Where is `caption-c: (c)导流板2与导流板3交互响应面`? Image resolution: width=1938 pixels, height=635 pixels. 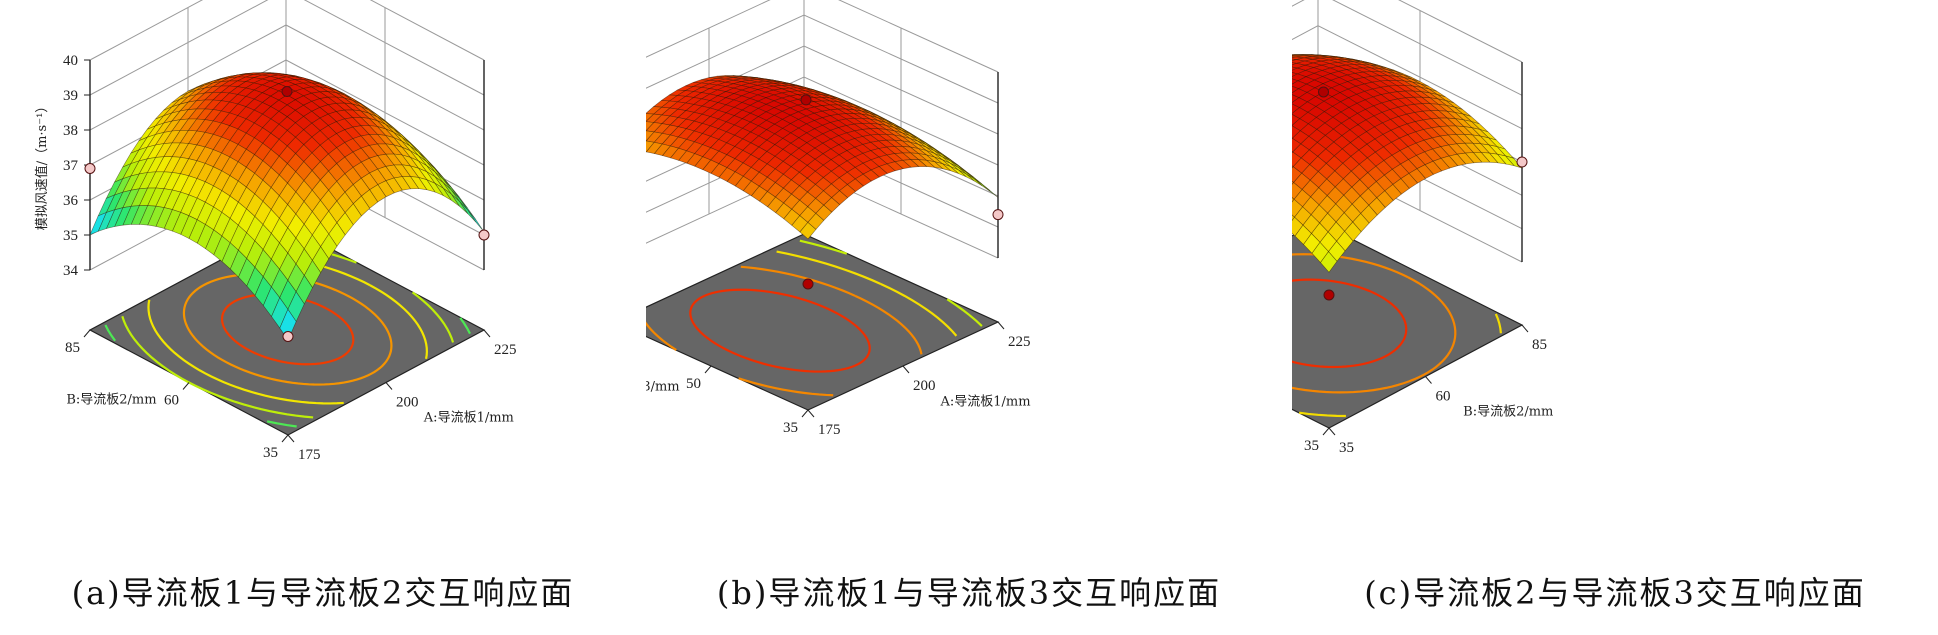 caption-c: (c)导流板2与导流板3交互响应面 is located at coordinates (1615, 593).